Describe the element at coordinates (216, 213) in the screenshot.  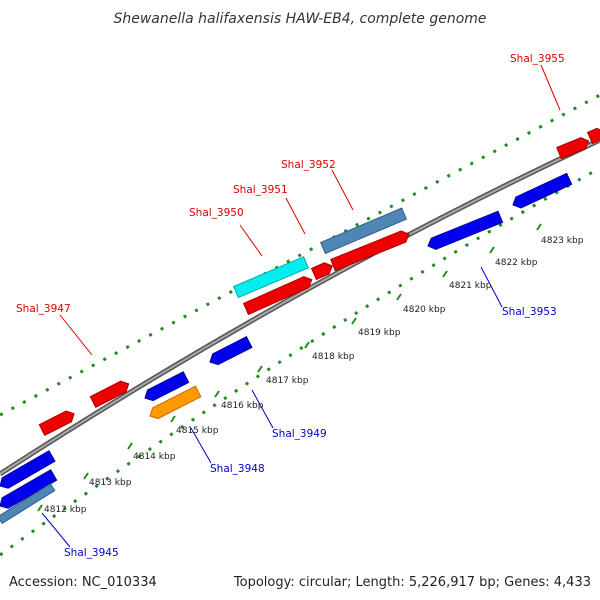
I see `gene-label: Shal_3950` at that location.